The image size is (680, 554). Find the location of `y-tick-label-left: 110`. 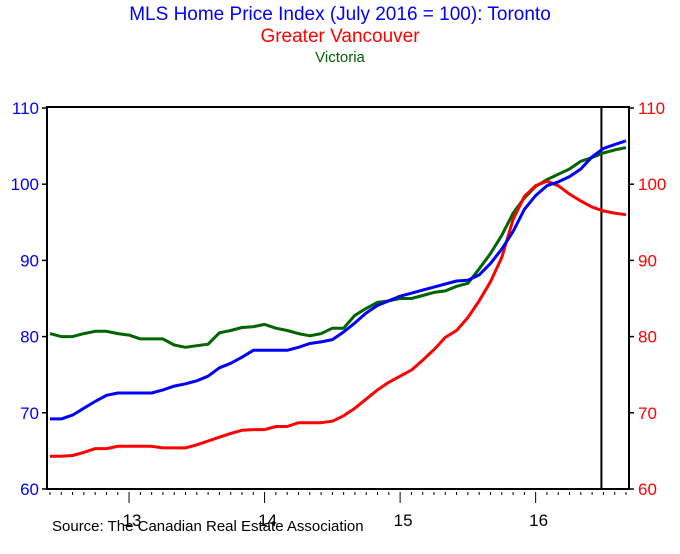

y-tick-label-left: 110 is located at coordinates (25, 108).